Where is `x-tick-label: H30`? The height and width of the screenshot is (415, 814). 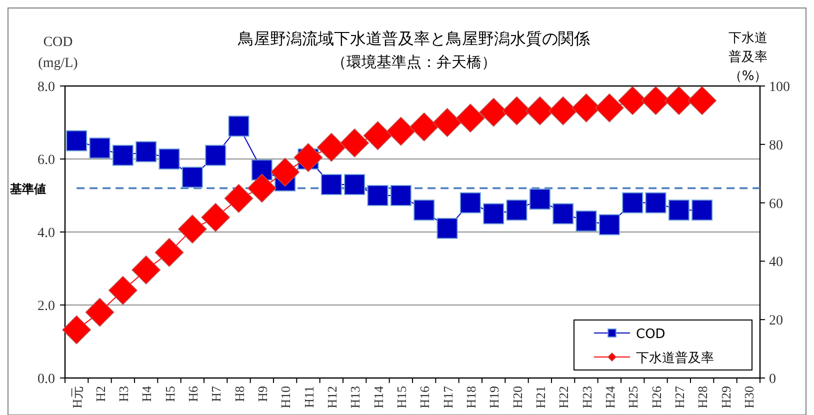 x-tick-label: H30 is located at coordinates (748, 397).